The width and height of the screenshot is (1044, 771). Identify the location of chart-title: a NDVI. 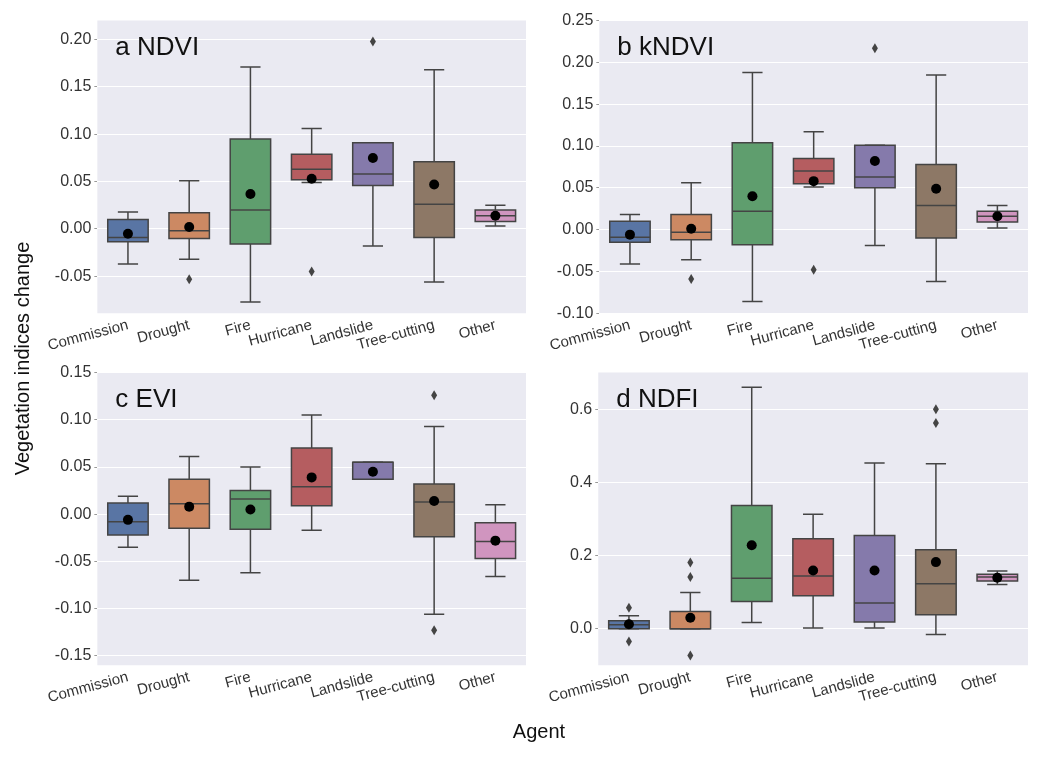
(157, 45).